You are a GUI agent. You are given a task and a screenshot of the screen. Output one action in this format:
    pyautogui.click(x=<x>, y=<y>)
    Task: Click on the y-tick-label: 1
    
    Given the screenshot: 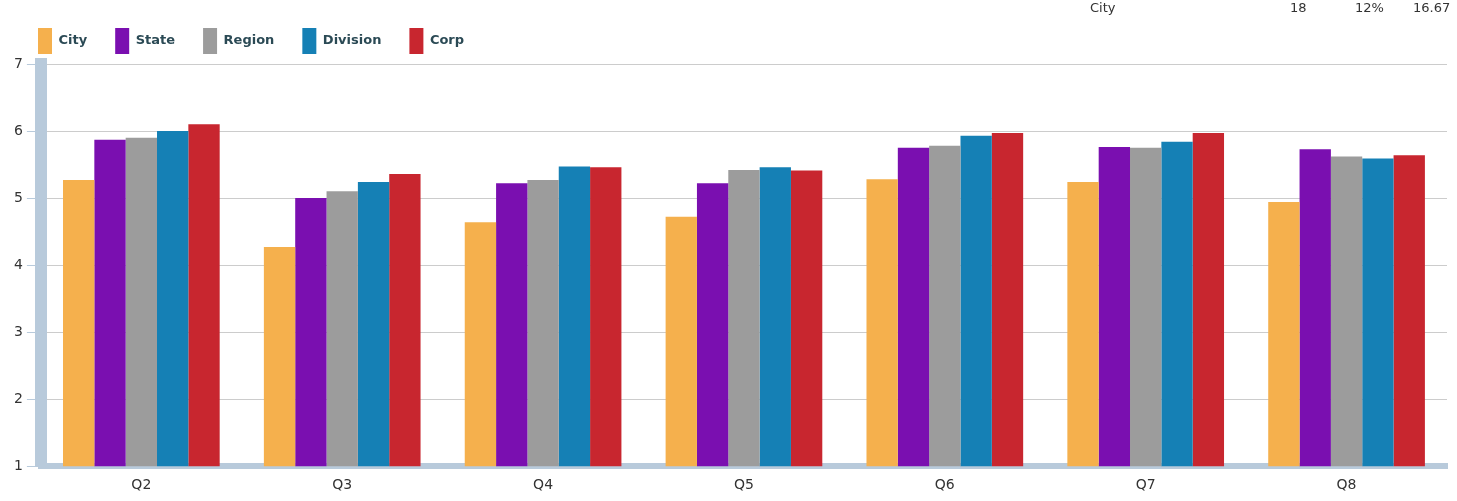 What is the action you would take?
    pyautogui.click(x=18, y=464)
    